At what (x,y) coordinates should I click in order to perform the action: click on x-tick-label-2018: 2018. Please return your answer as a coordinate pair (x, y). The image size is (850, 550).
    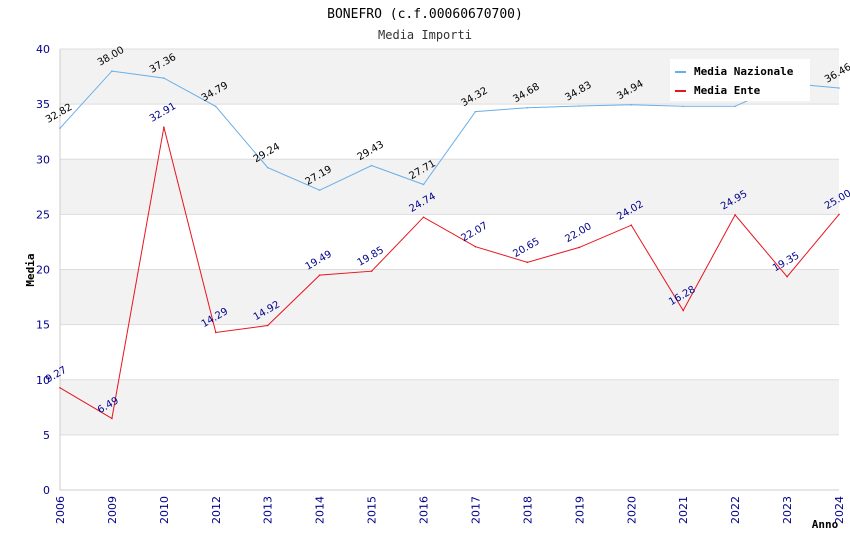
    Looking at the image, I should click on (527, 510).